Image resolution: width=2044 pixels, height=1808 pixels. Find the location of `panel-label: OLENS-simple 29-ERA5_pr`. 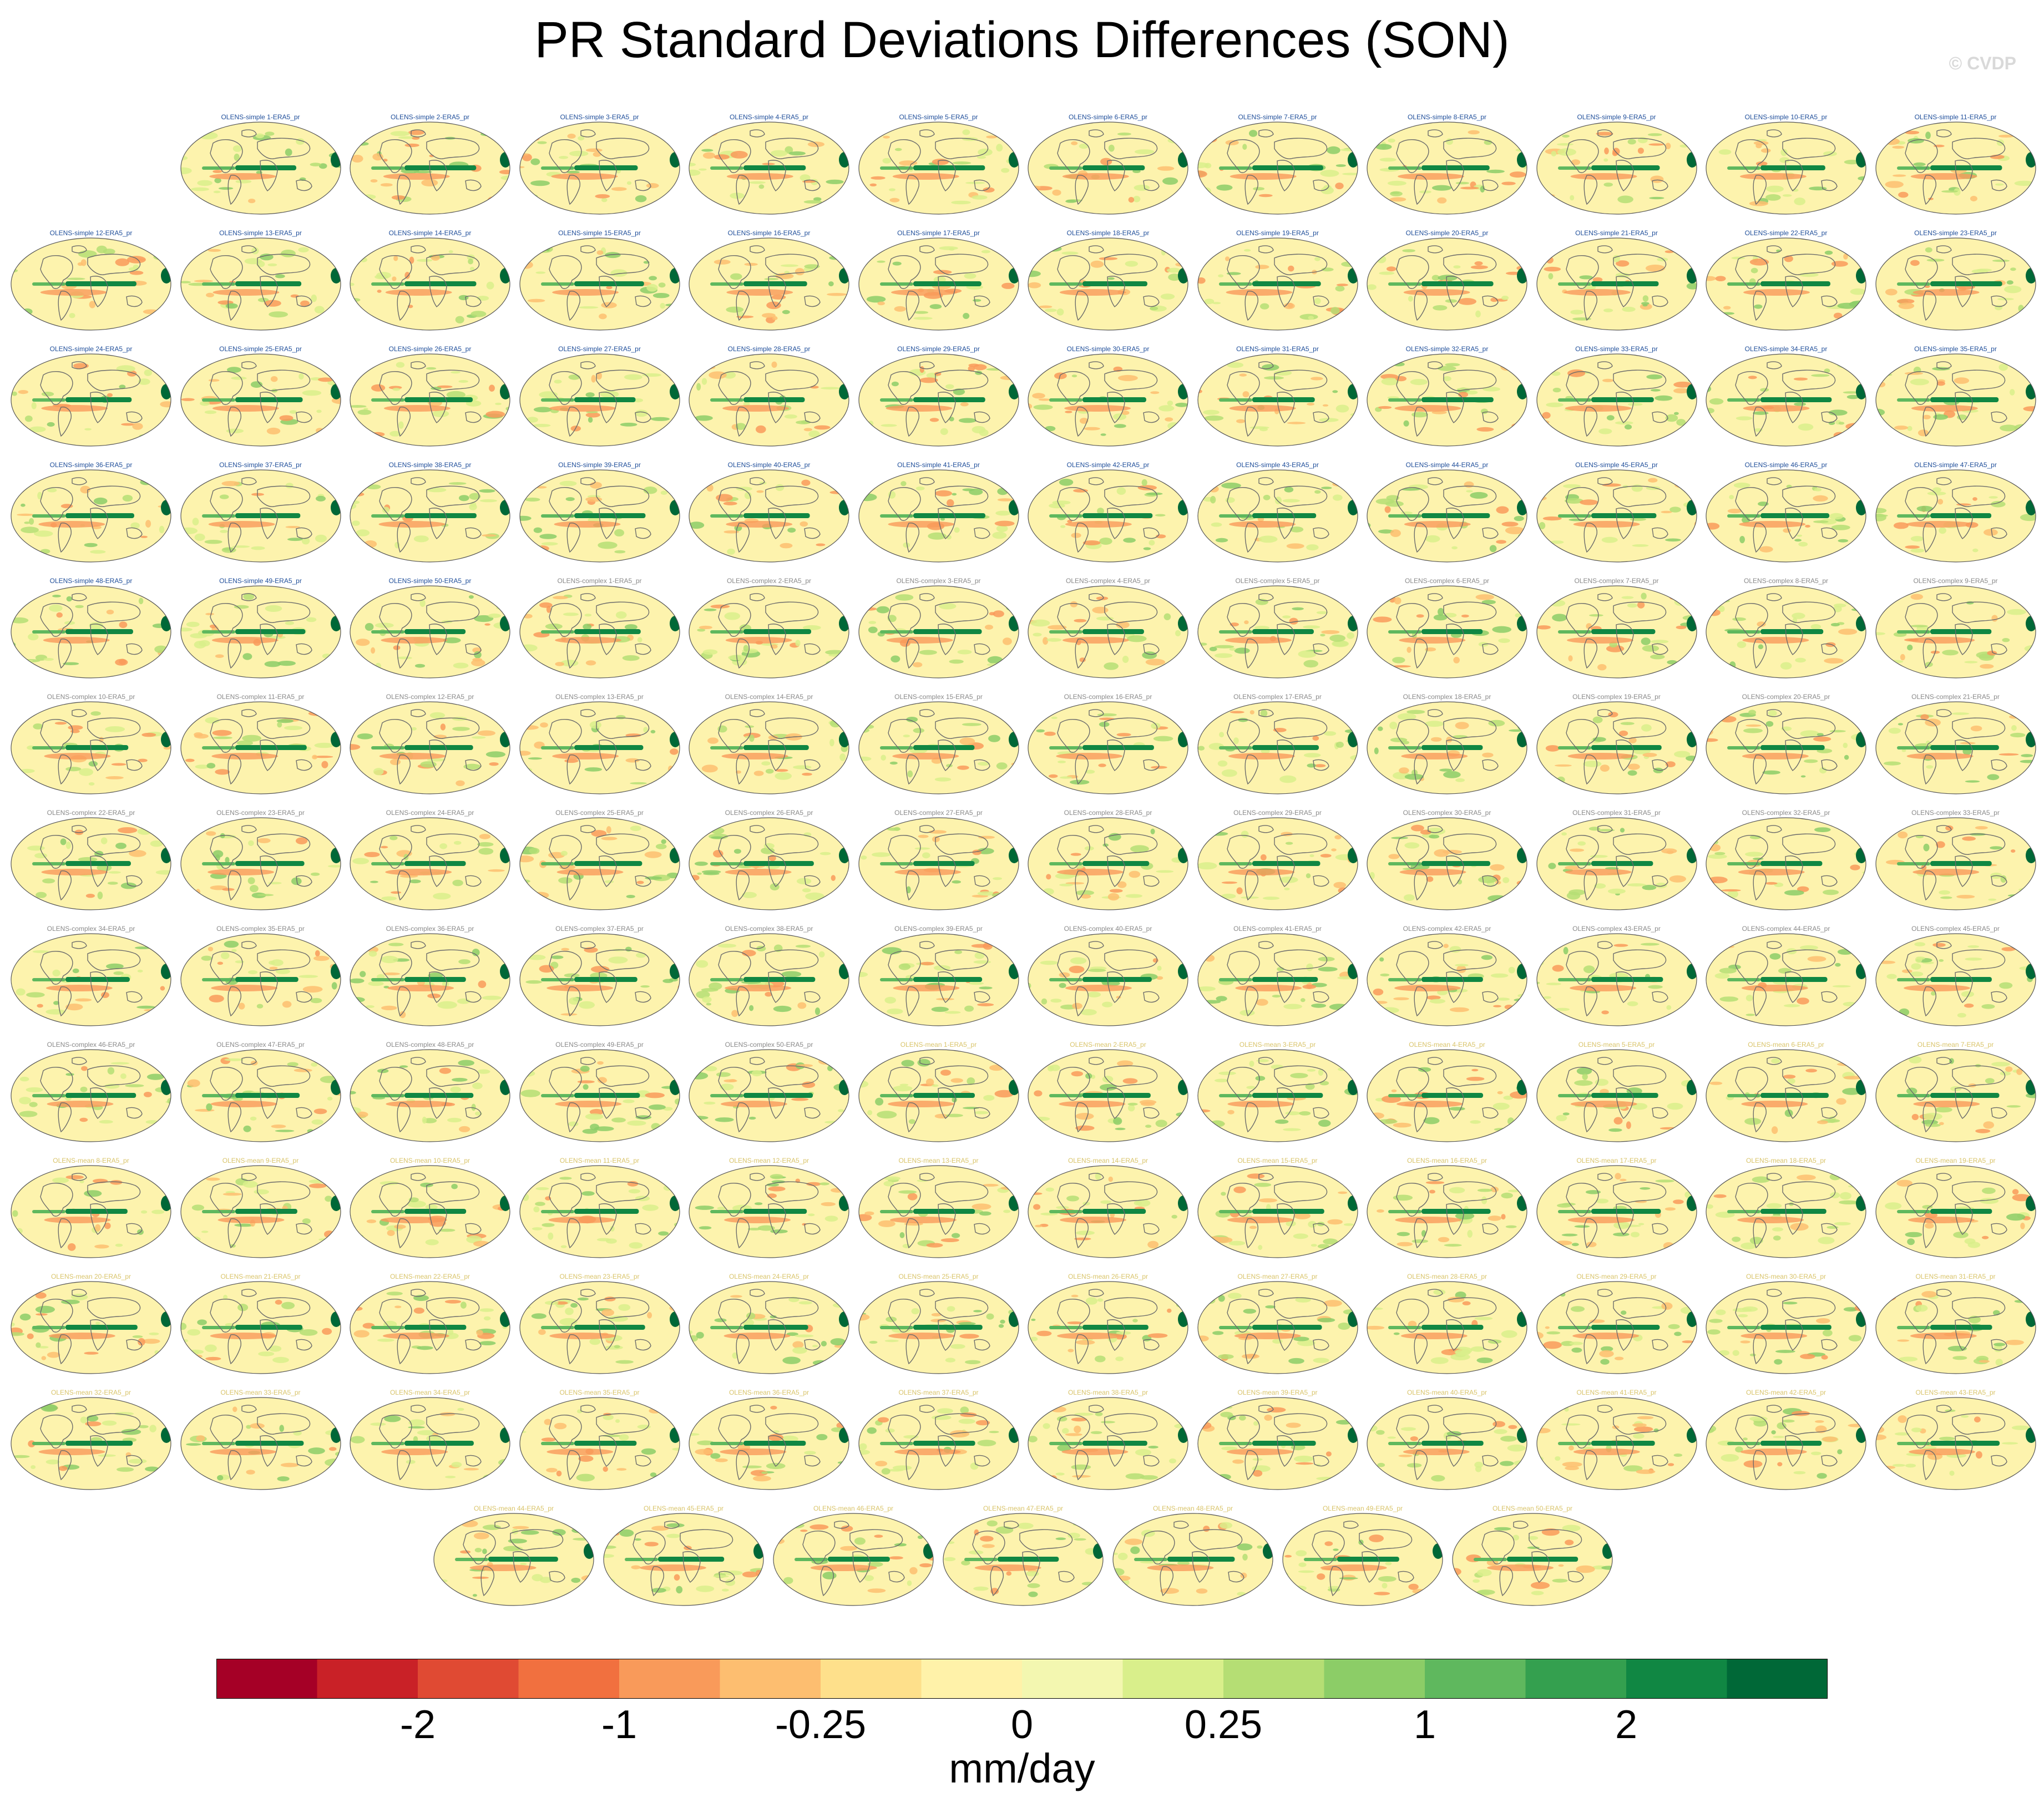

panel-label: OLENS-simple 29-ERA5_pr is located at coordinates (939, 349).